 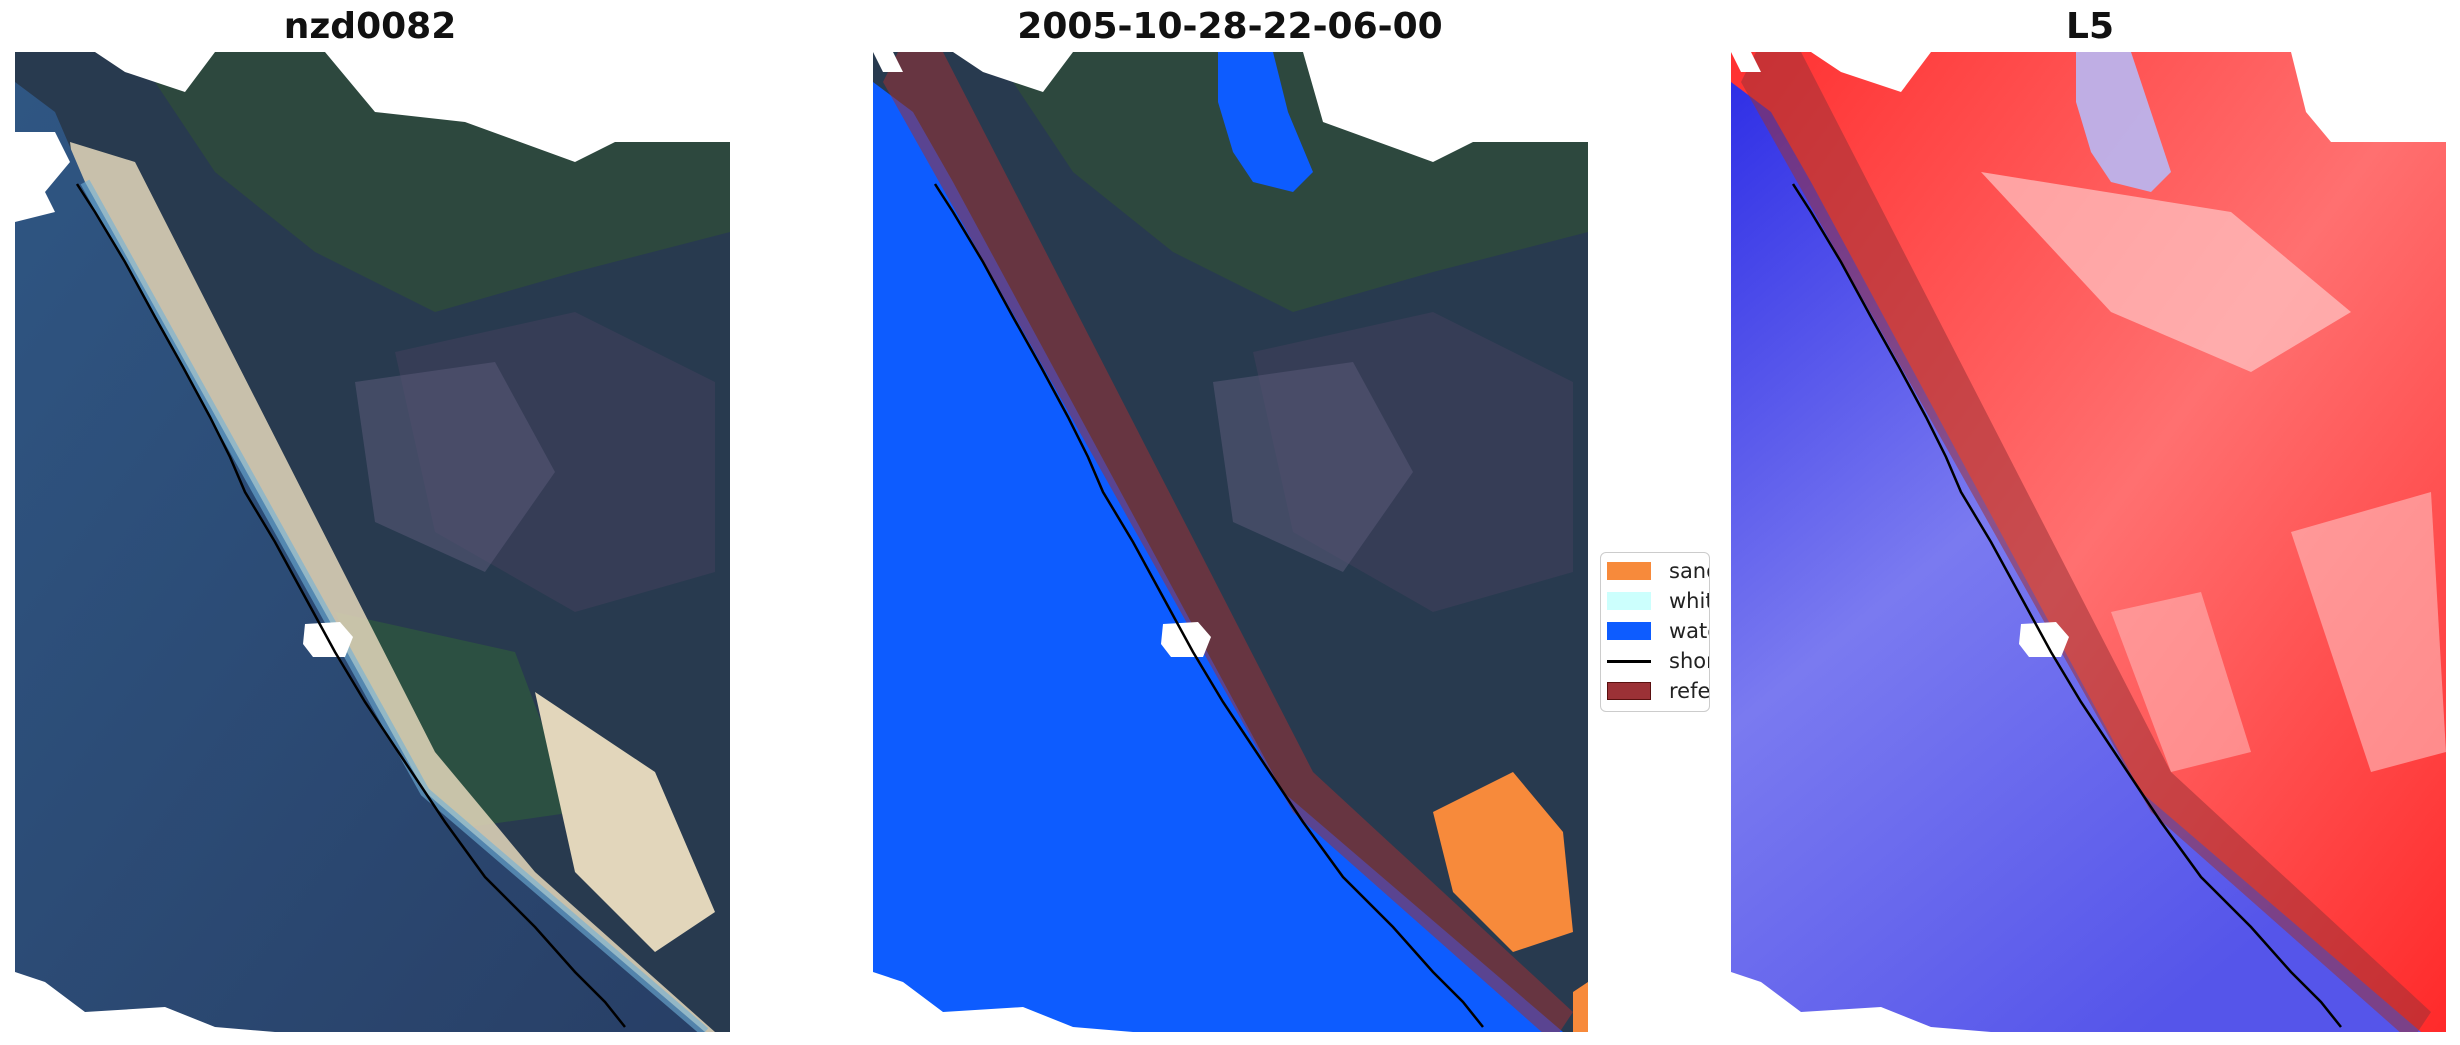 I want to click on legend-label-shoreline: shoreli, so click(x=1689, y=661).